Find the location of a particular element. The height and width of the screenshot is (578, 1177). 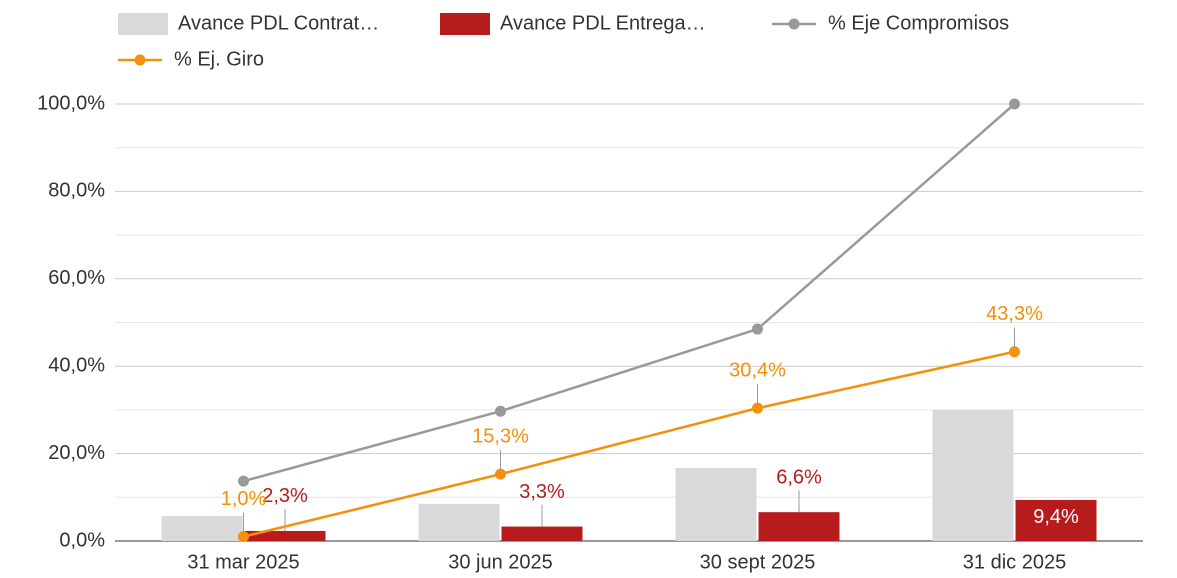

x-tick-label: 30 sept 2025 is located at coordinates (758, 562).